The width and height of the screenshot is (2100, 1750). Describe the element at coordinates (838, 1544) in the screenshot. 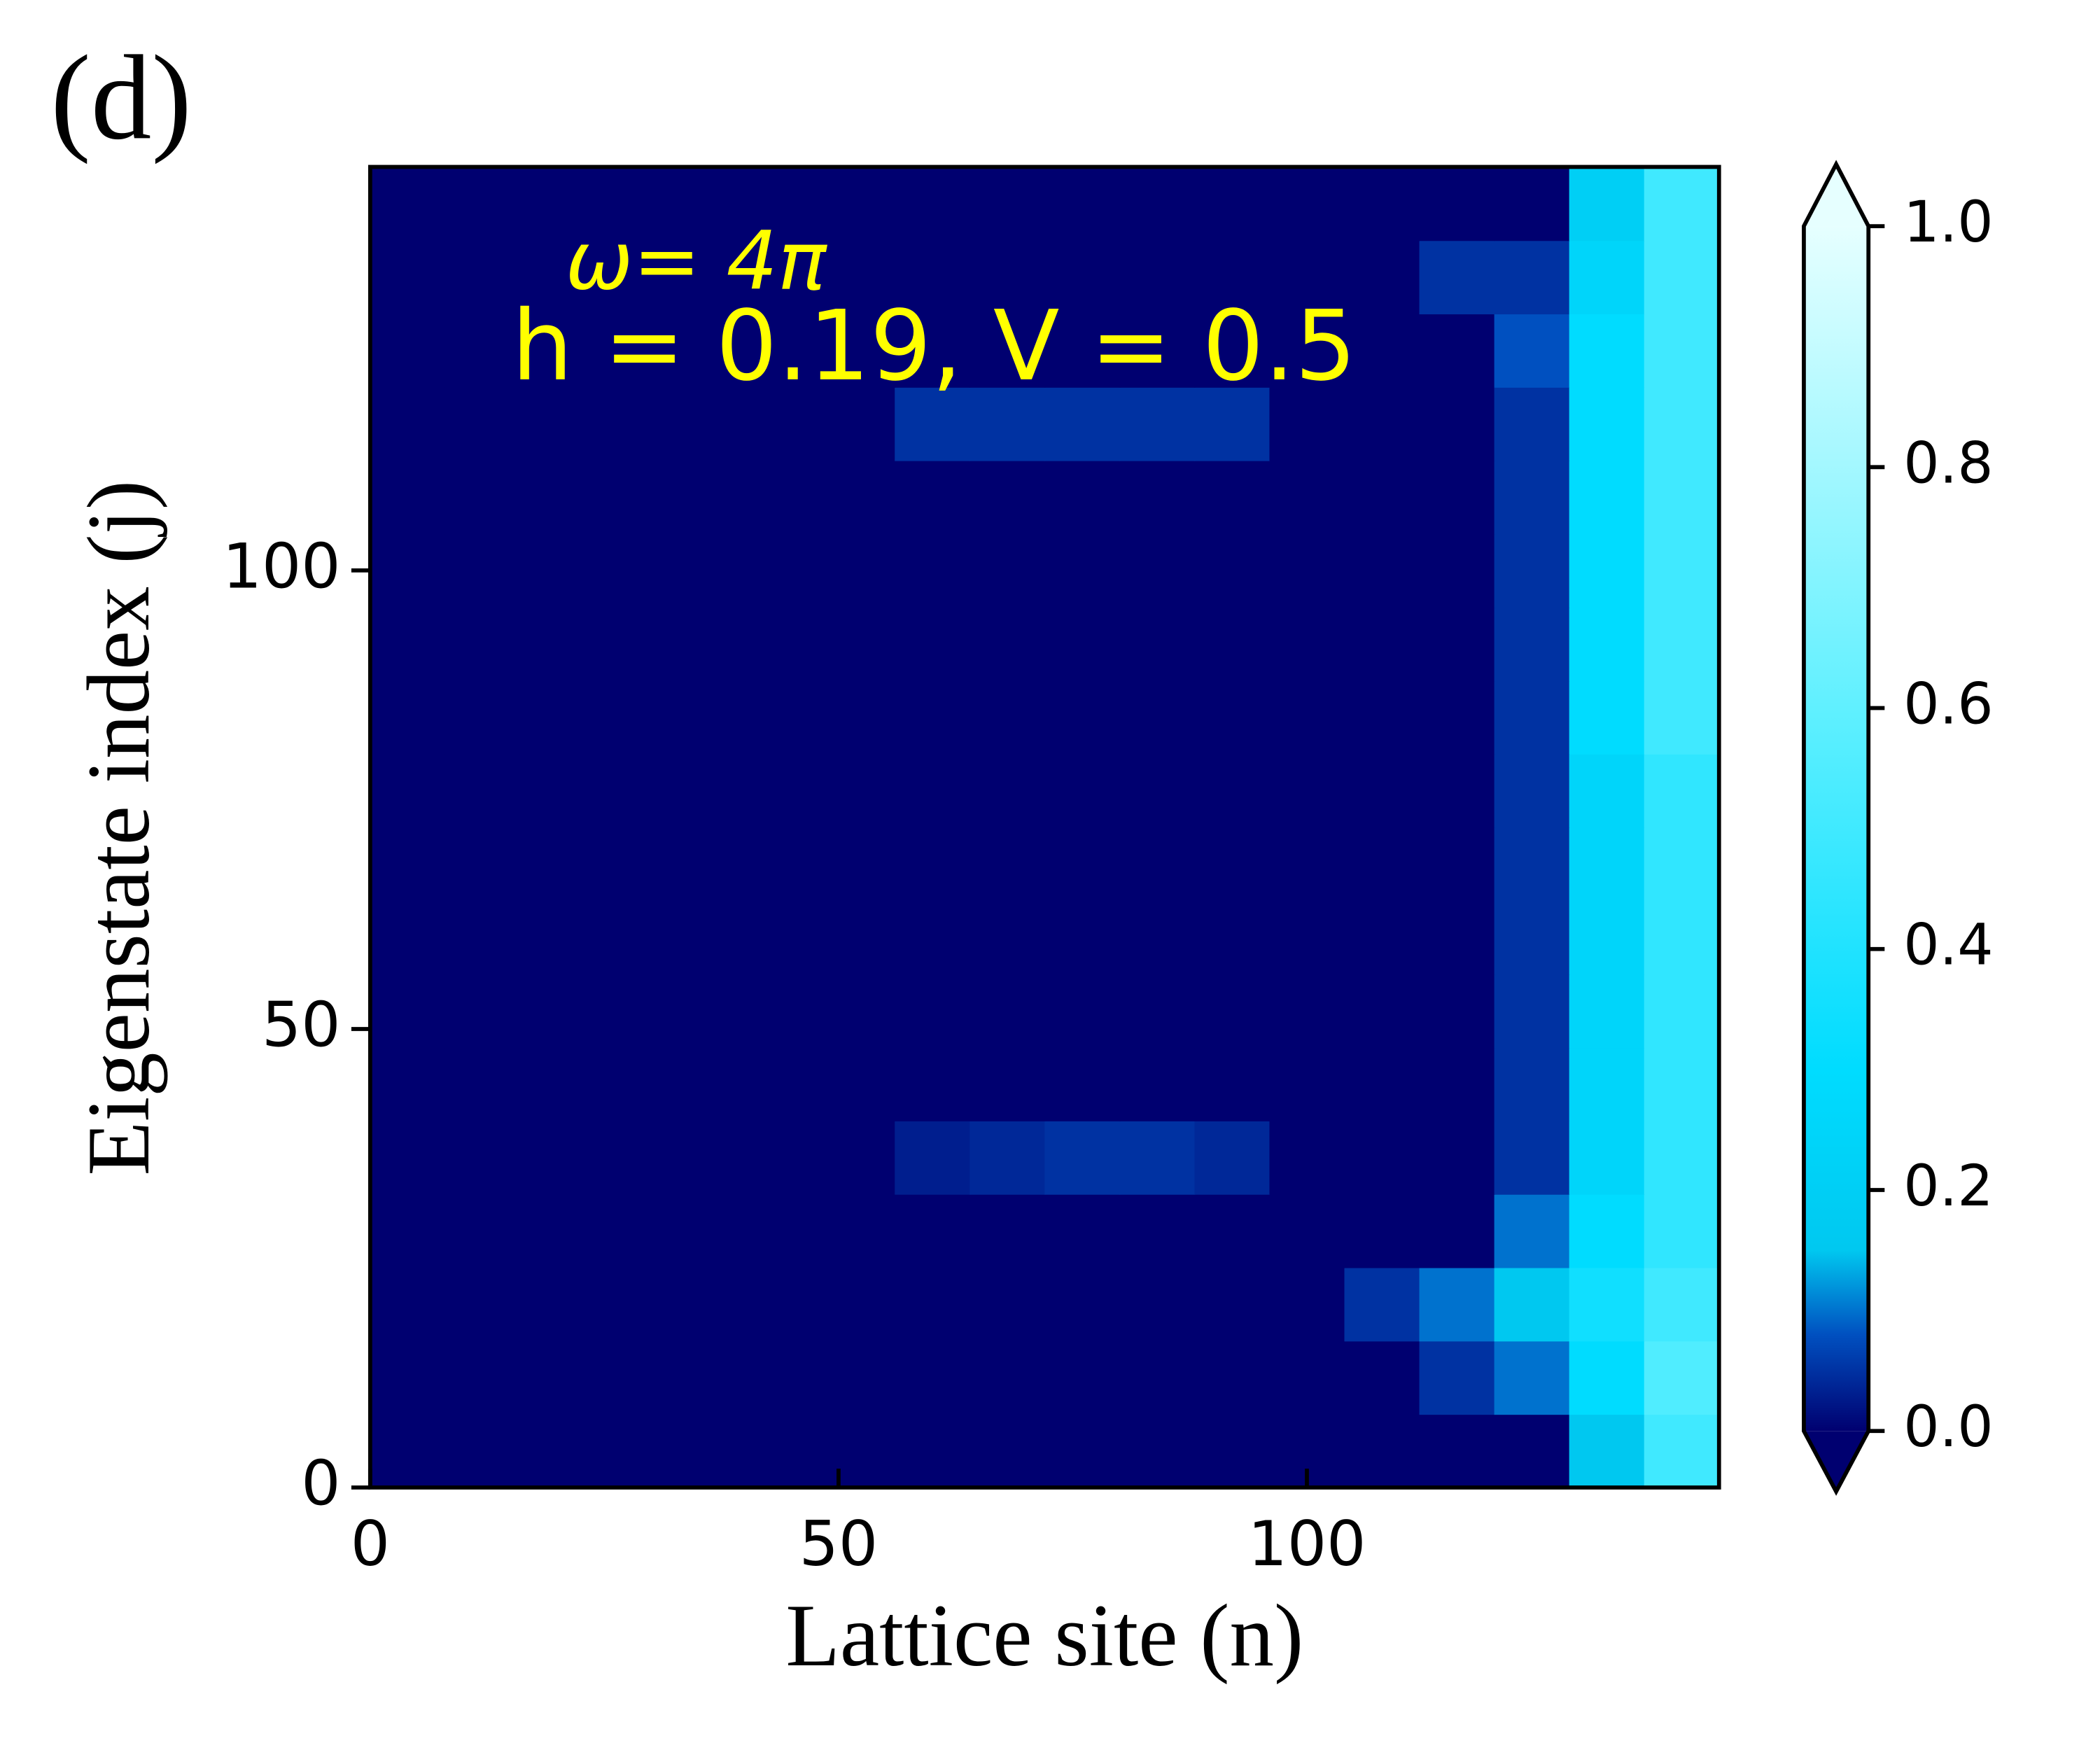

I see `x-tick-label: 50` at that location.